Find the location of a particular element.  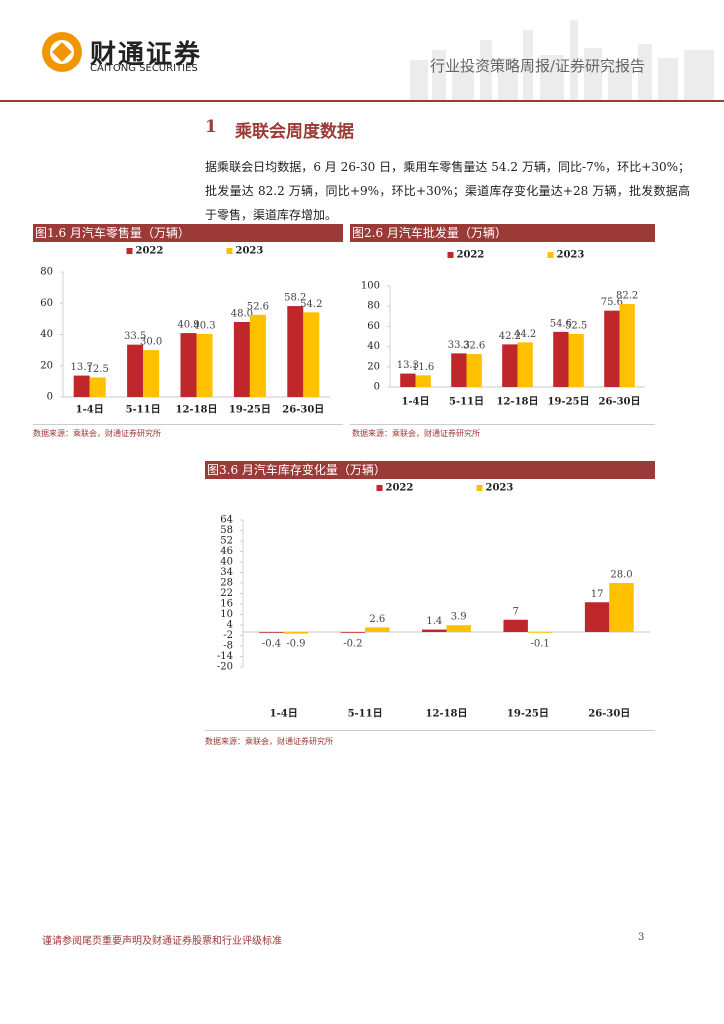

data-label: 33.5 is located at coordinates (135, 336).